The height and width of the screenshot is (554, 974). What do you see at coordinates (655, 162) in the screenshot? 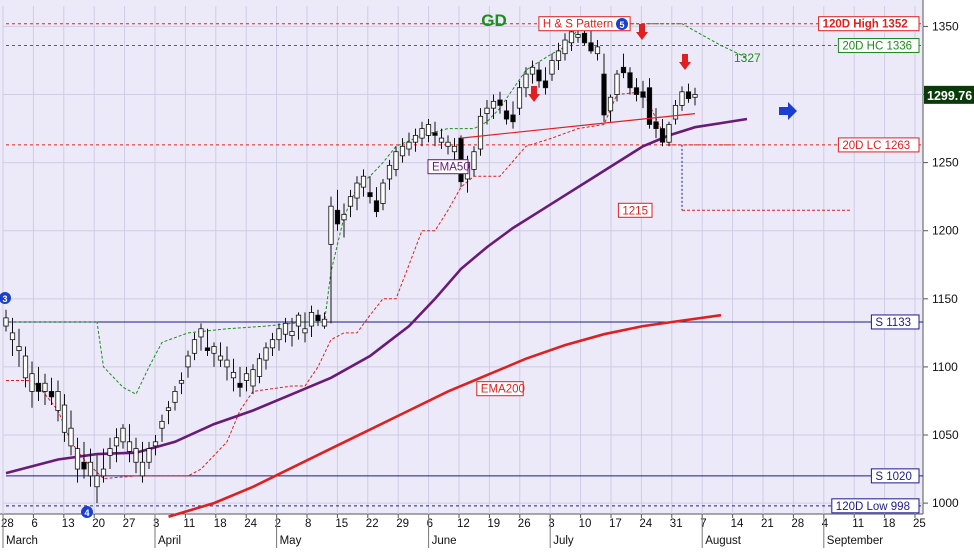
I see `neckline-group` at bounding box center [655, 162].